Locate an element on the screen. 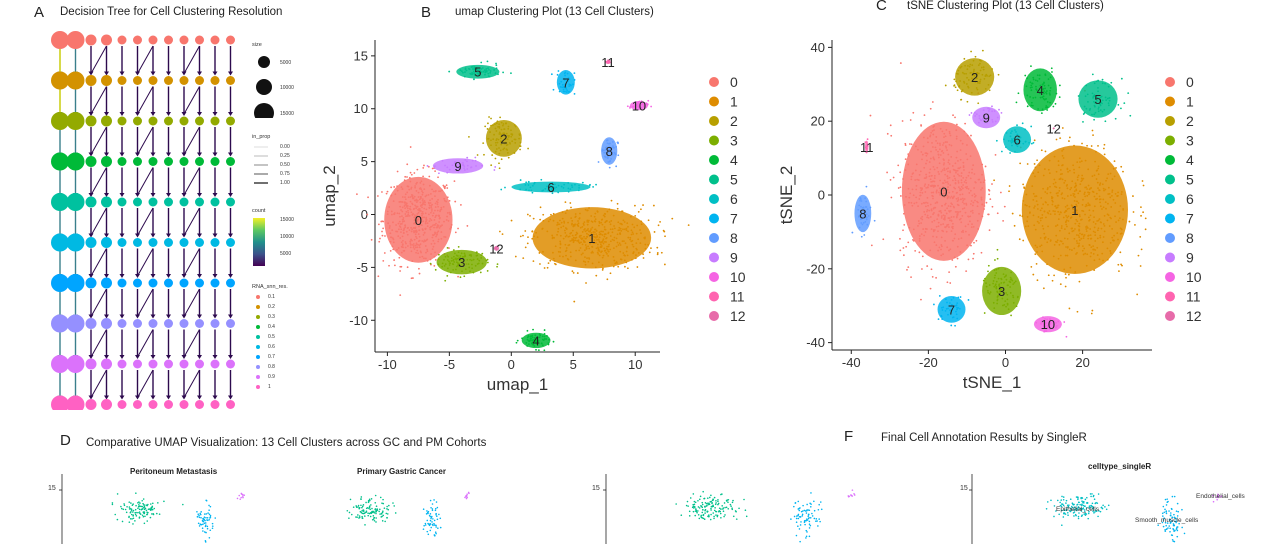 The image size is (1280, 544). tree-node is located at coordinates (91, 404).